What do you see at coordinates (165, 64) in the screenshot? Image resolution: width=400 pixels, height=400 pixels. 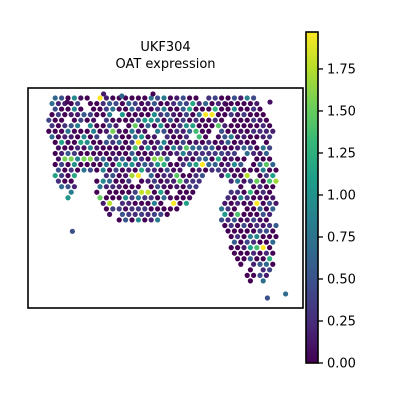 I see `chart-subtitle: OAT expression` at bounding box center [165, 64].